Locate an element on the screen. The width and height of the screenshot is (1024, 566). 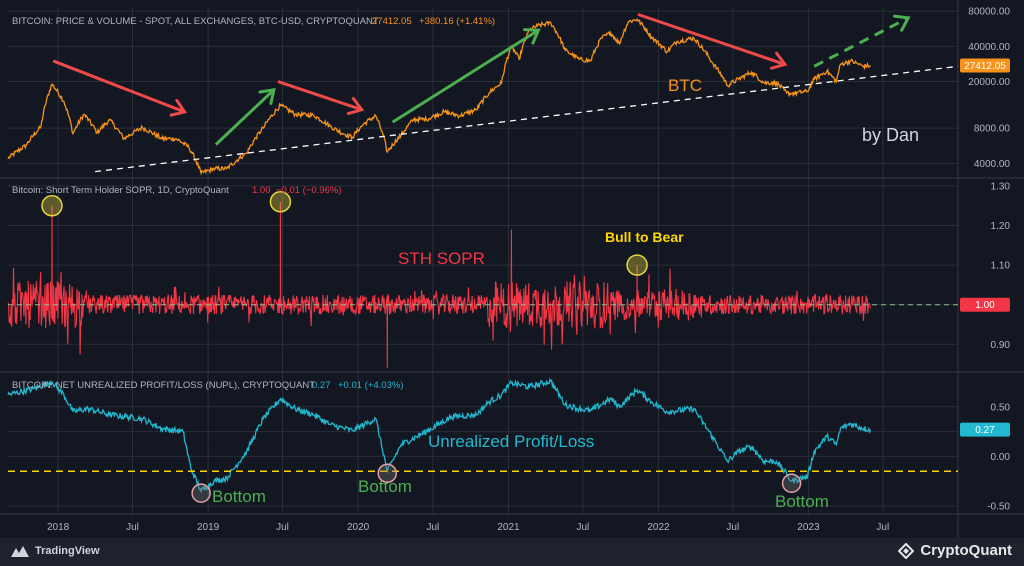
x-tick-label: 2021 is located at coordinates (508, 527).